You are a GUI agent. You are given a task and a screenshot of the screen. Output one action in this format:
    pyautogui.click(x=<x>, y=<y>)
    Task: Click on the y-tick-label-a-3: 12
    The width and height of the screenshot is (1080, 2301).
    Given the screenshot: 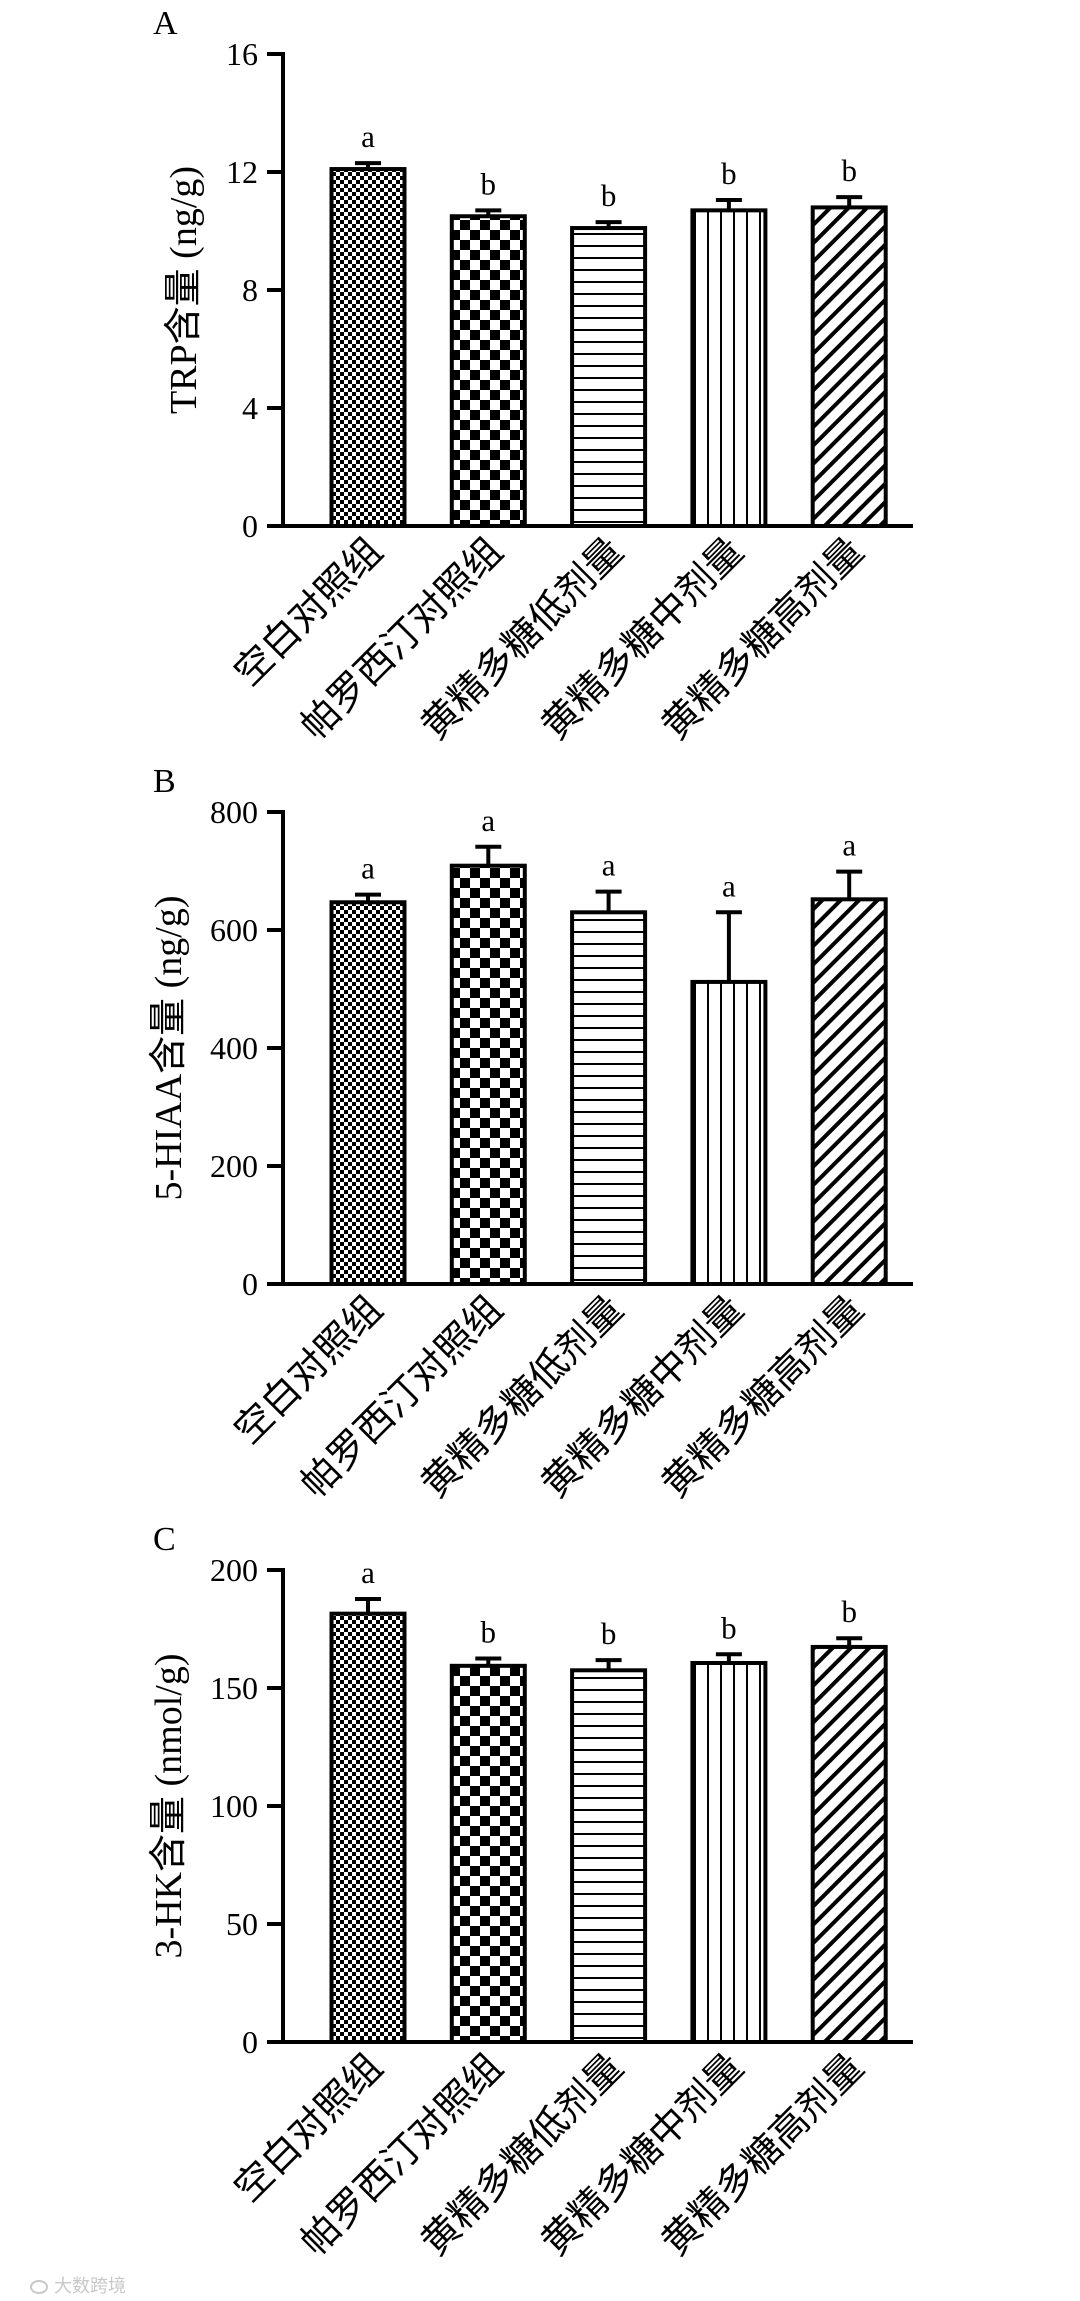 What is the action you would take?
    pyautogui.click(x=242, y=172)
    